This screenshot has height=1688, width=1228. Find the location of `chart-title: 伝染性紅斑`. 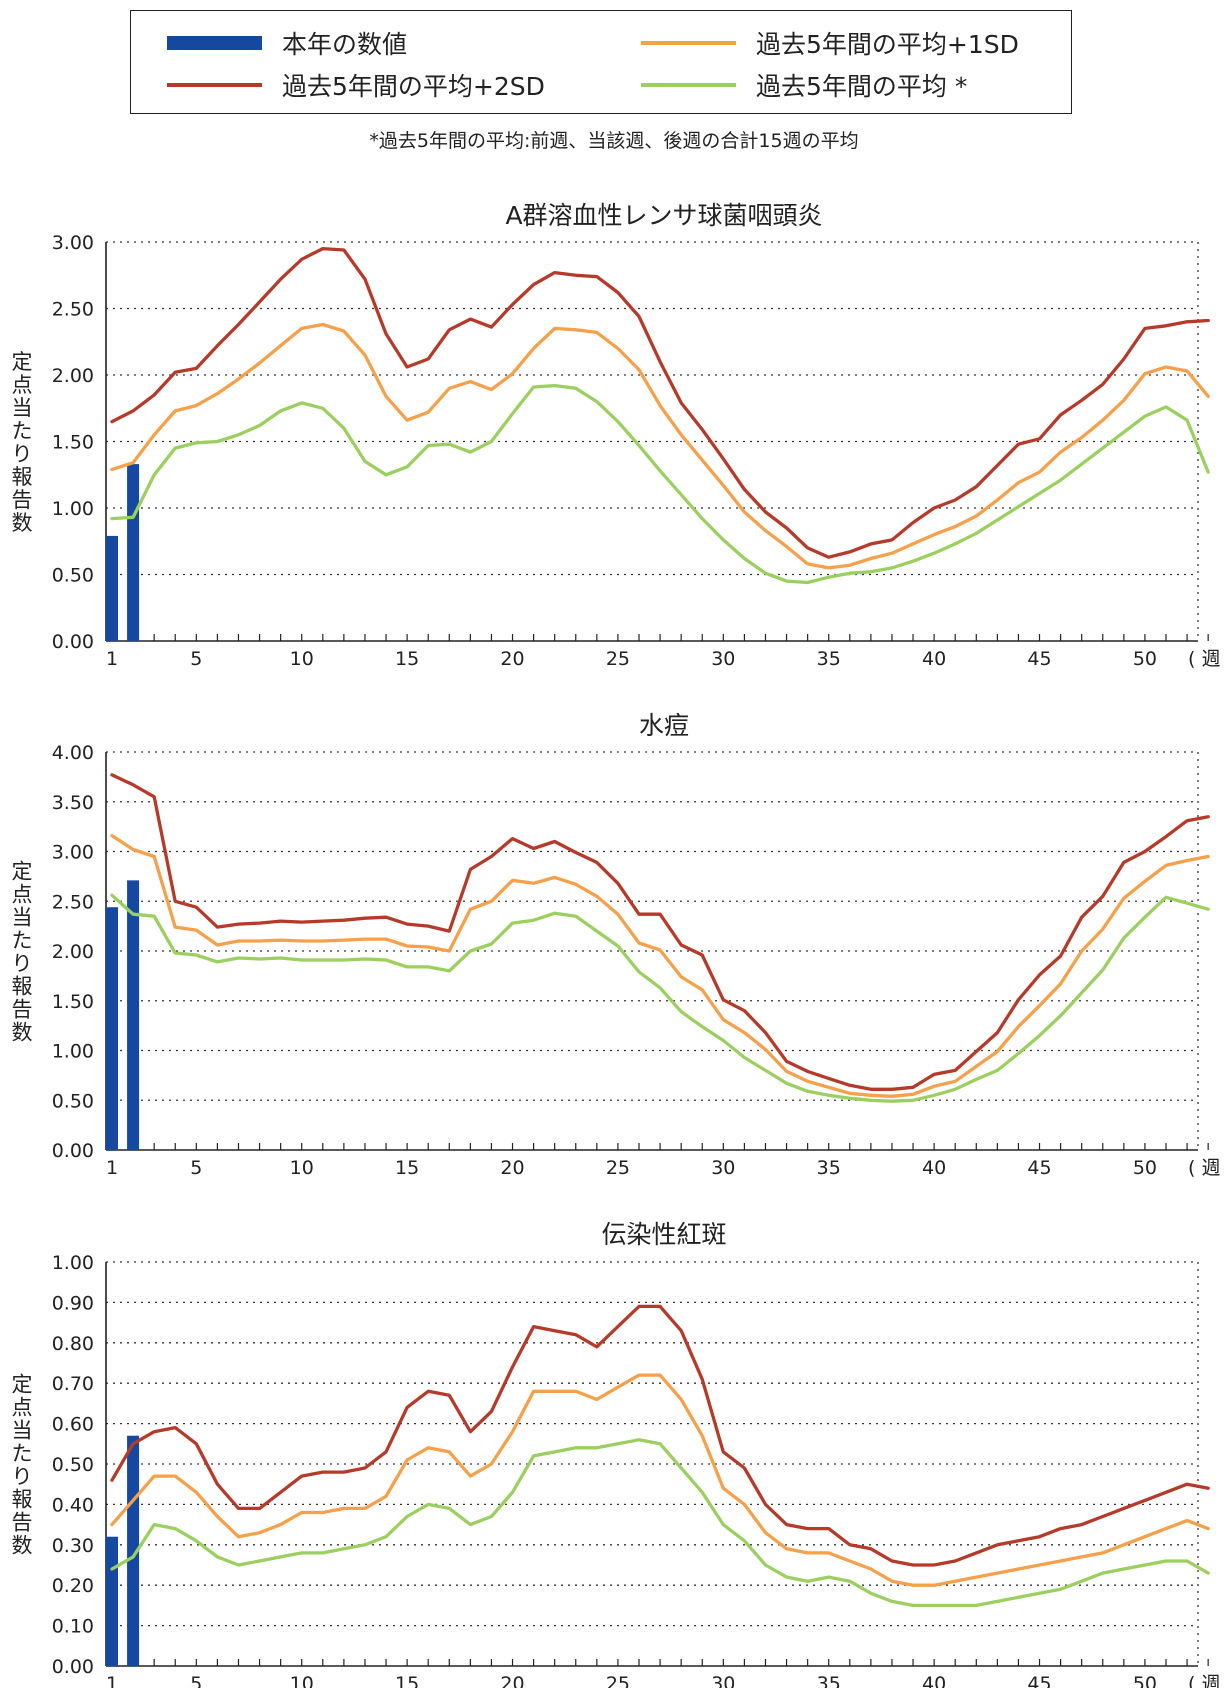

chart-title: 伝染性紅斑 is located at coordinates (663, 1234).